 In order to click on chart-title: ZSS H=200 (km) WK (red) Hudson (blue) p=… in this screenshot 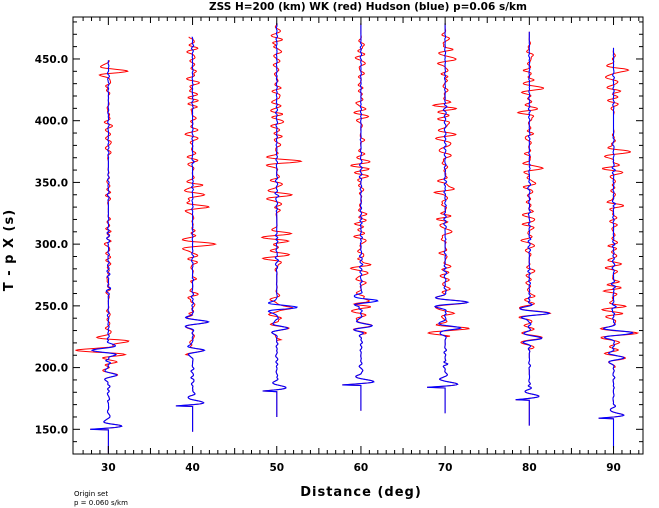, I will do `click(368, 7)`.